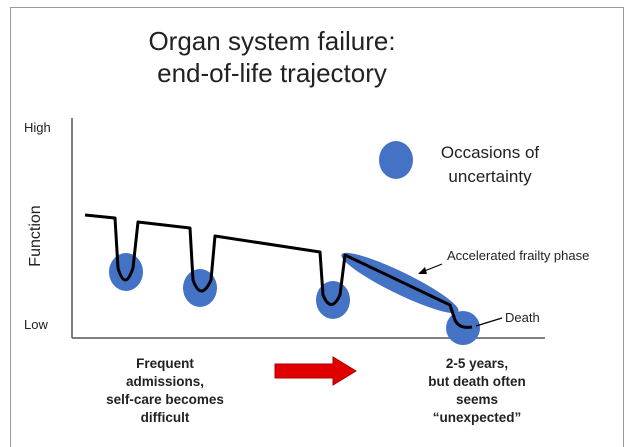  I want to click on title-line: end-of-life trajectory, so click(272, 73).